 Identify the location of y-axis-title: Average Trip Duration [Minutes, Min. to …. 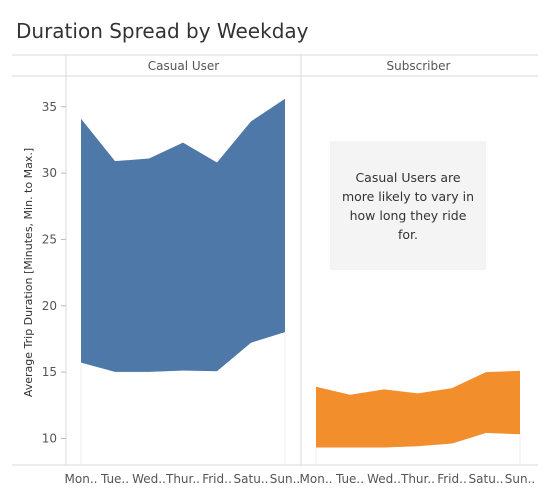
(28, 272).